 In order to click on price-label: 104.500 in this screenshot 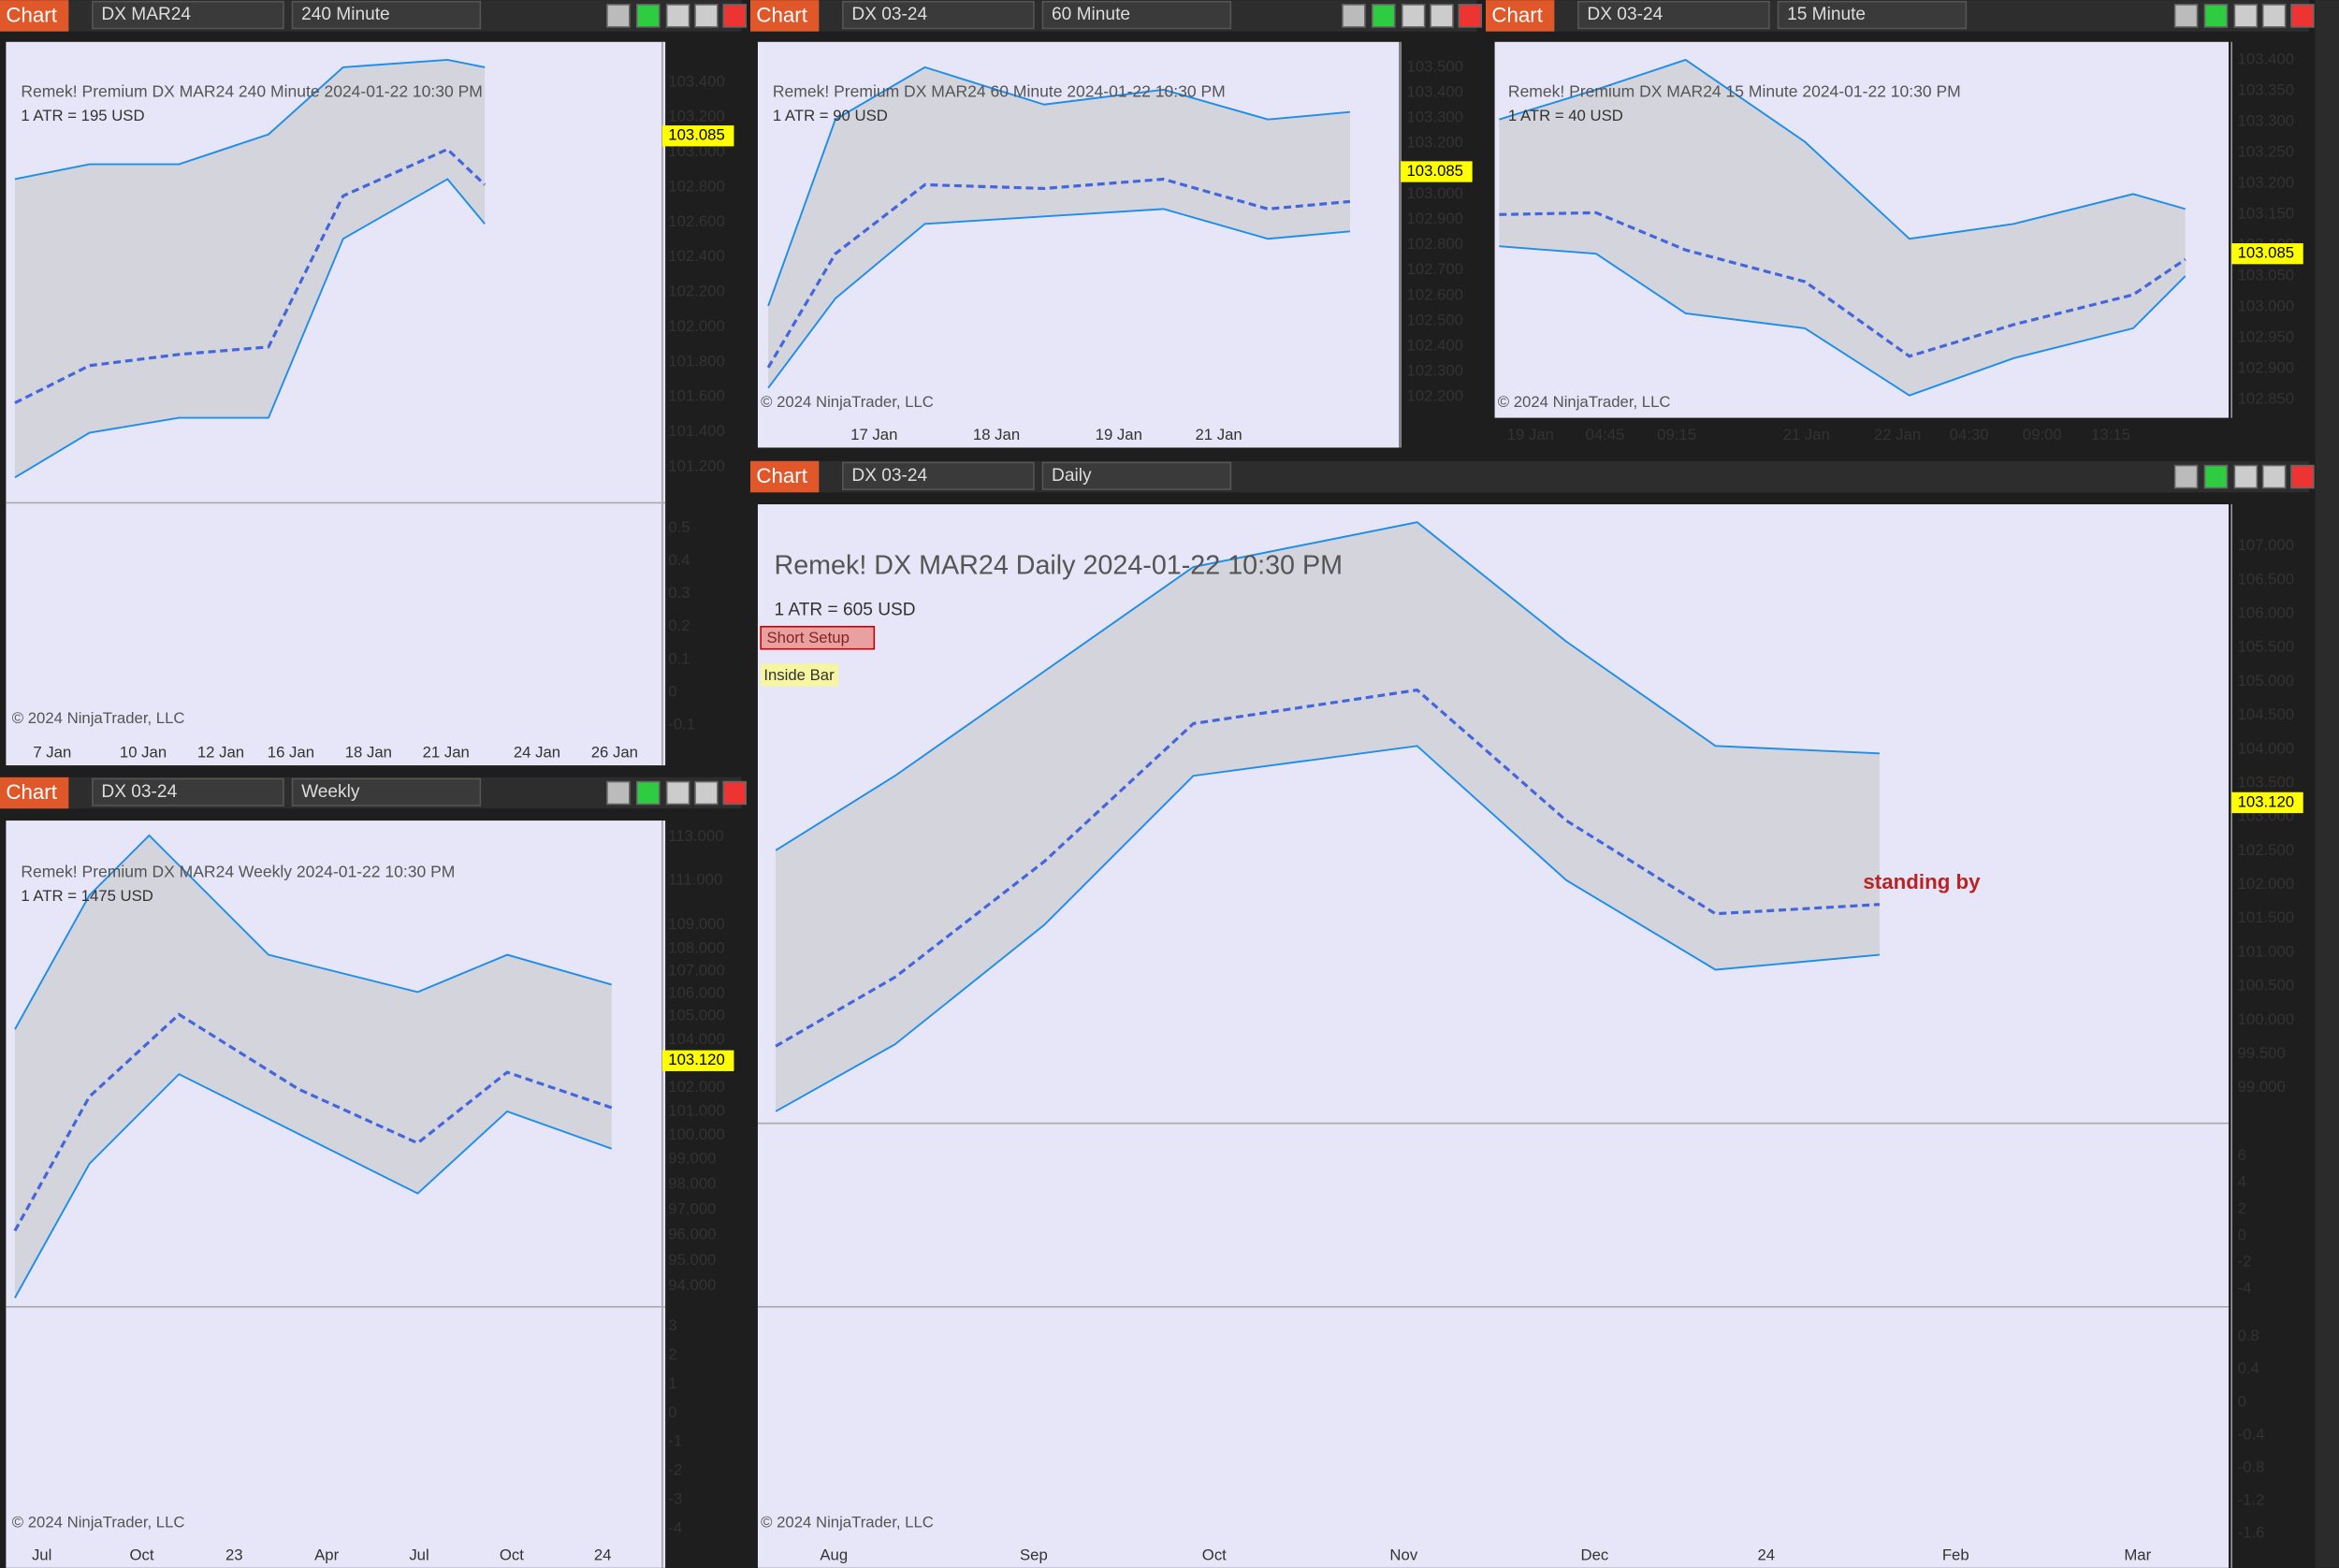, I will do `click(2266, 714)`.